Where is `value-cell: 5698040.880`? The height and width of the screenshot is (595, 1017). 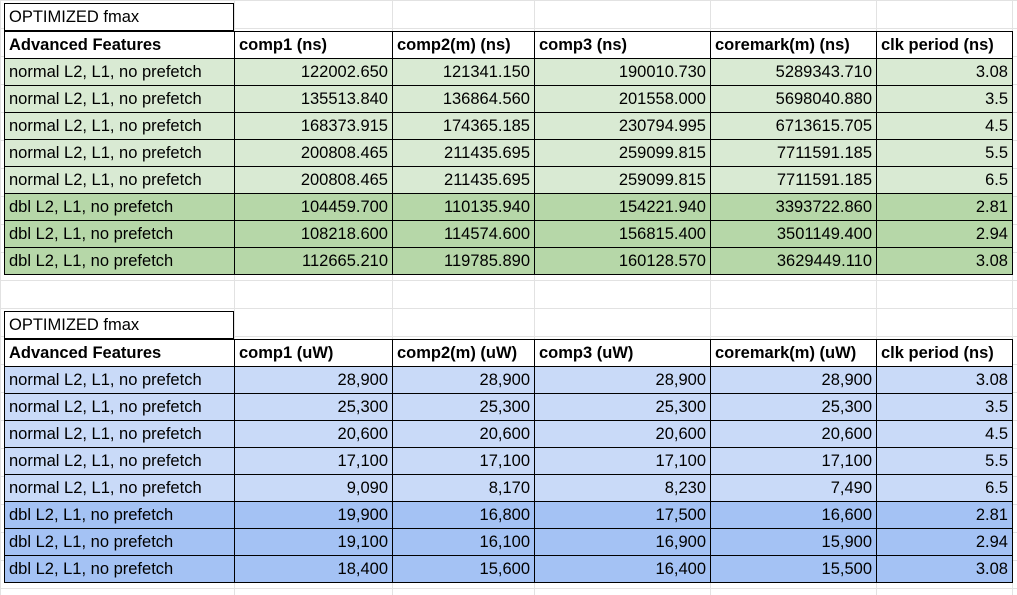 value-cell: 5698040.880 is located at coordinates (793, 99).